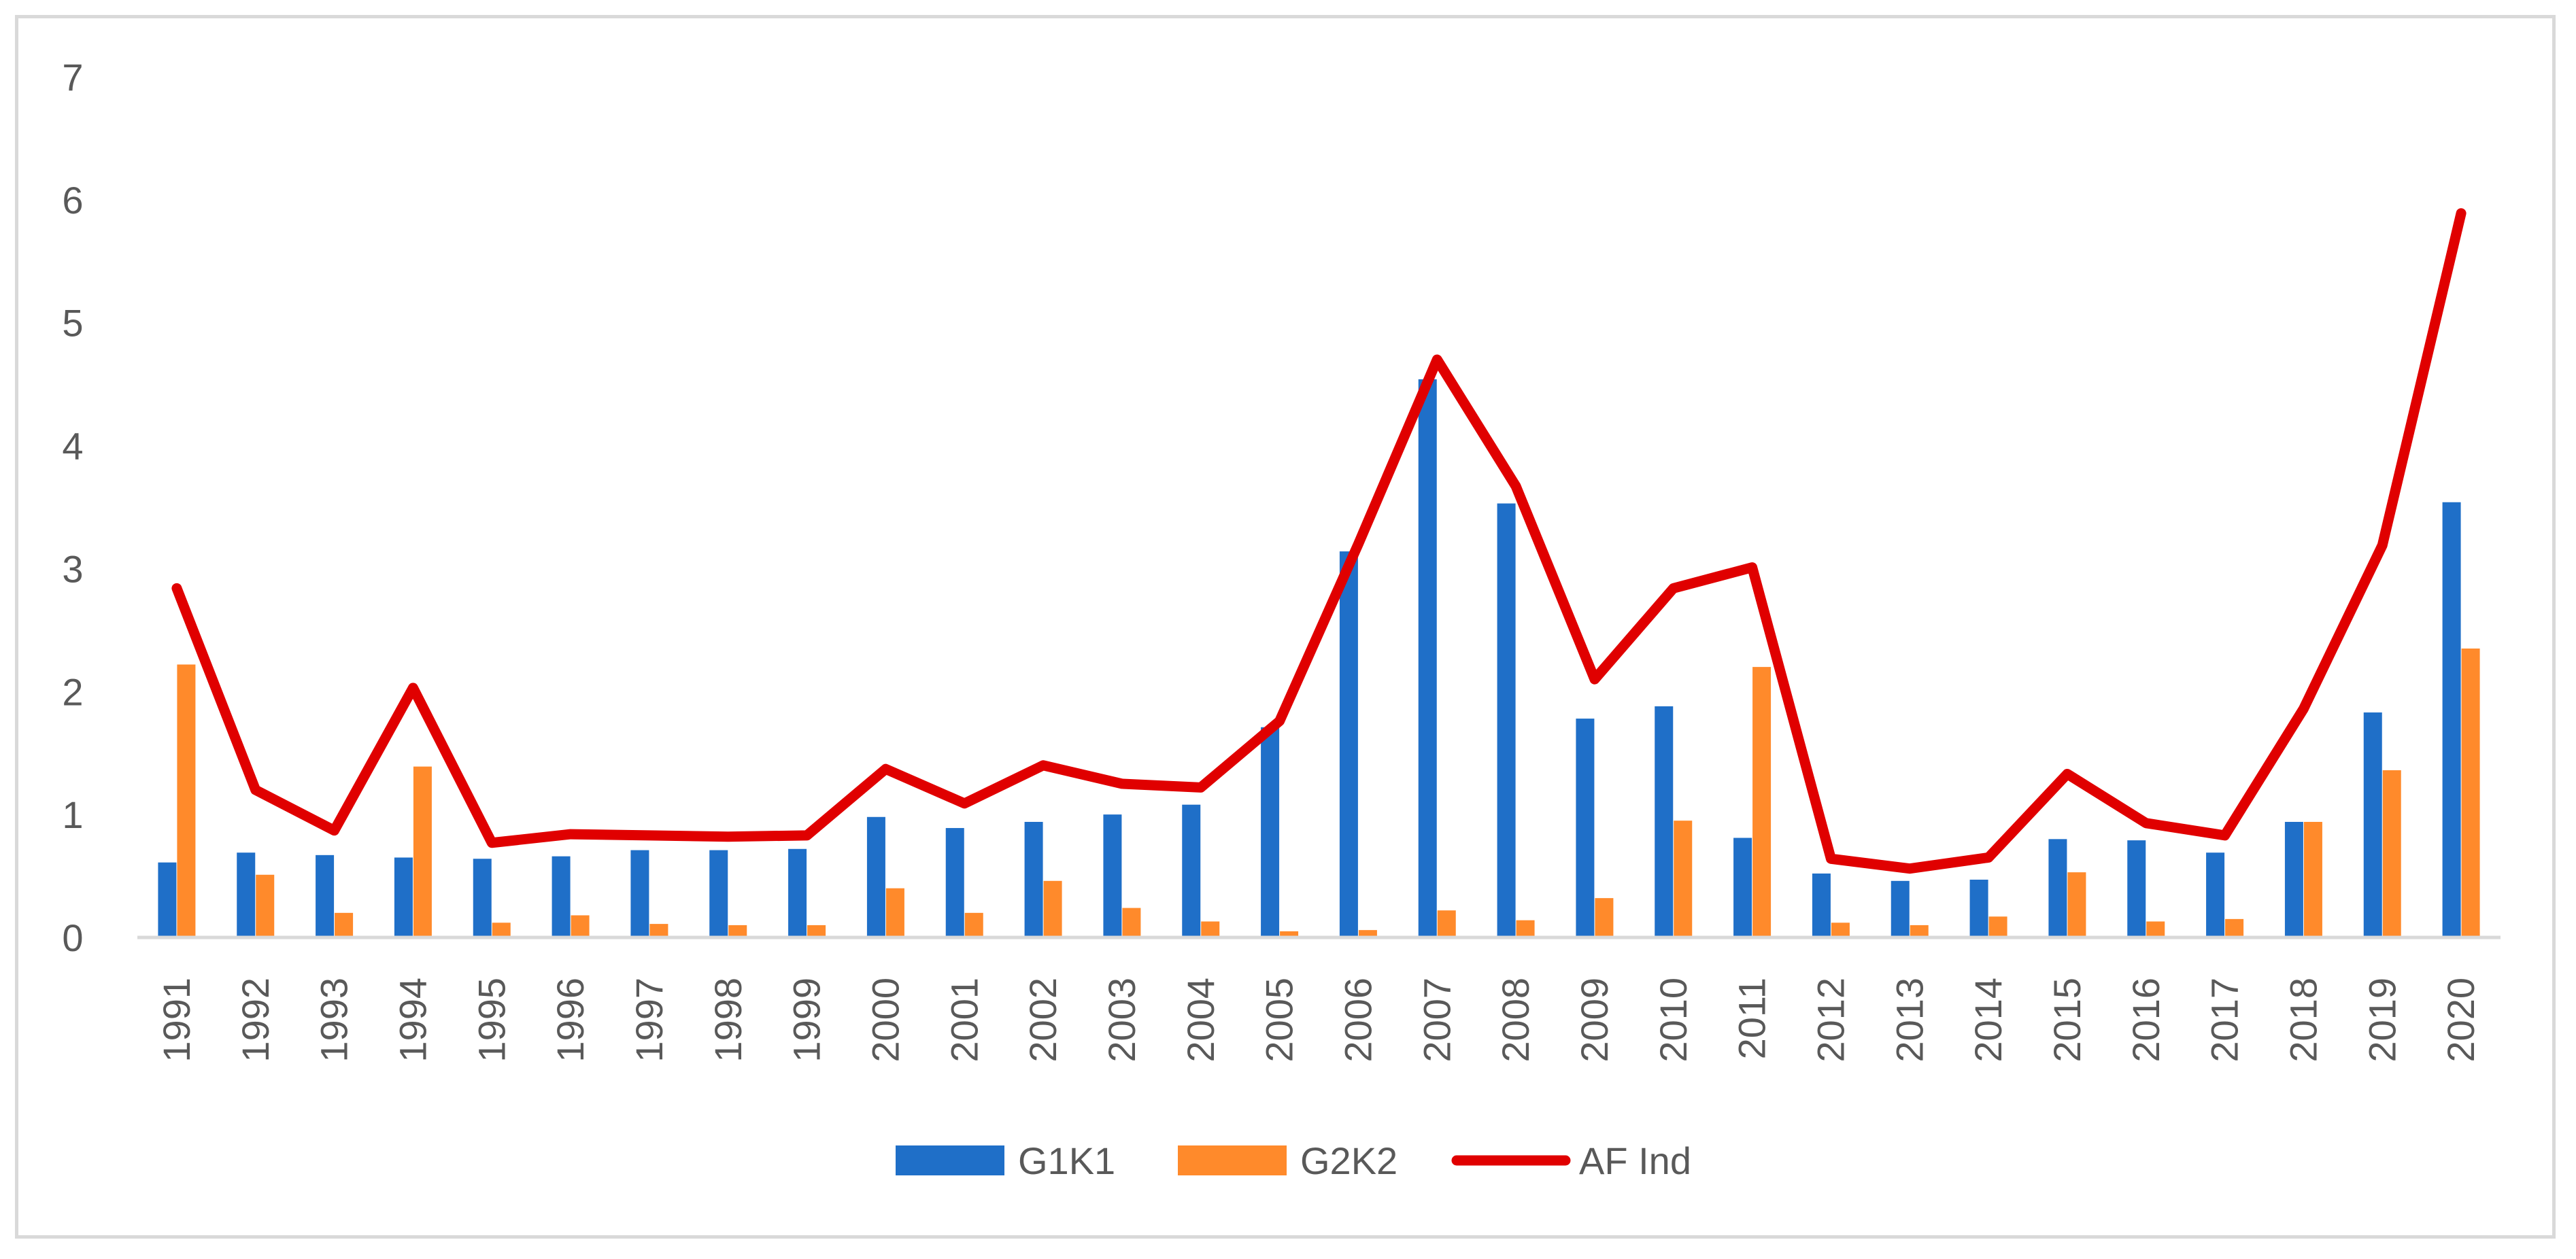 This screenshot has width=2576, height=1259. Describe the element at coordinates (1997, 926) in the screenshot. I see `bar-g2k2-2014` at that location.